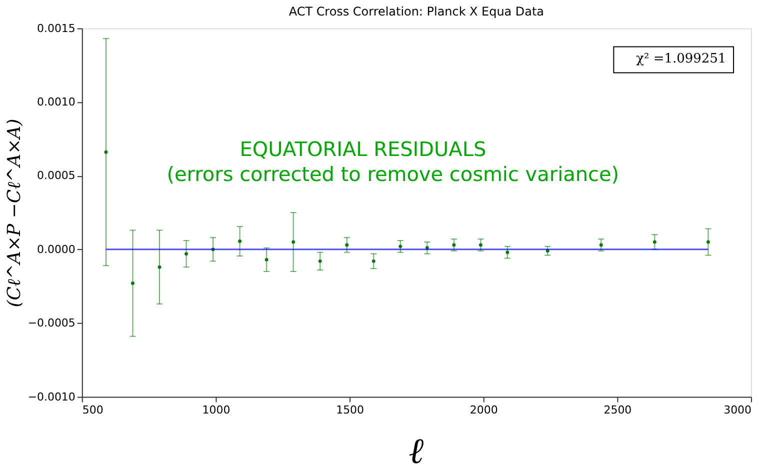 The image size is (759, 470). I want to click on x-tick-label: 2000, so click(484, 409).